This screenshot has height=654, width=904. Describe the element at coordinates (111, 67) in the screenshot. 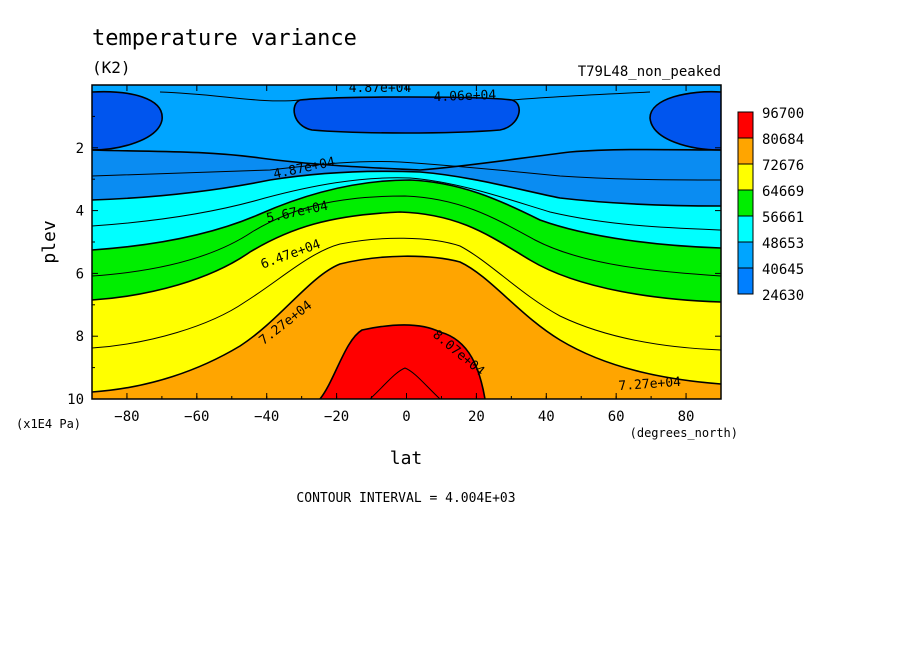

I see `units-label: (K2)` at that location.